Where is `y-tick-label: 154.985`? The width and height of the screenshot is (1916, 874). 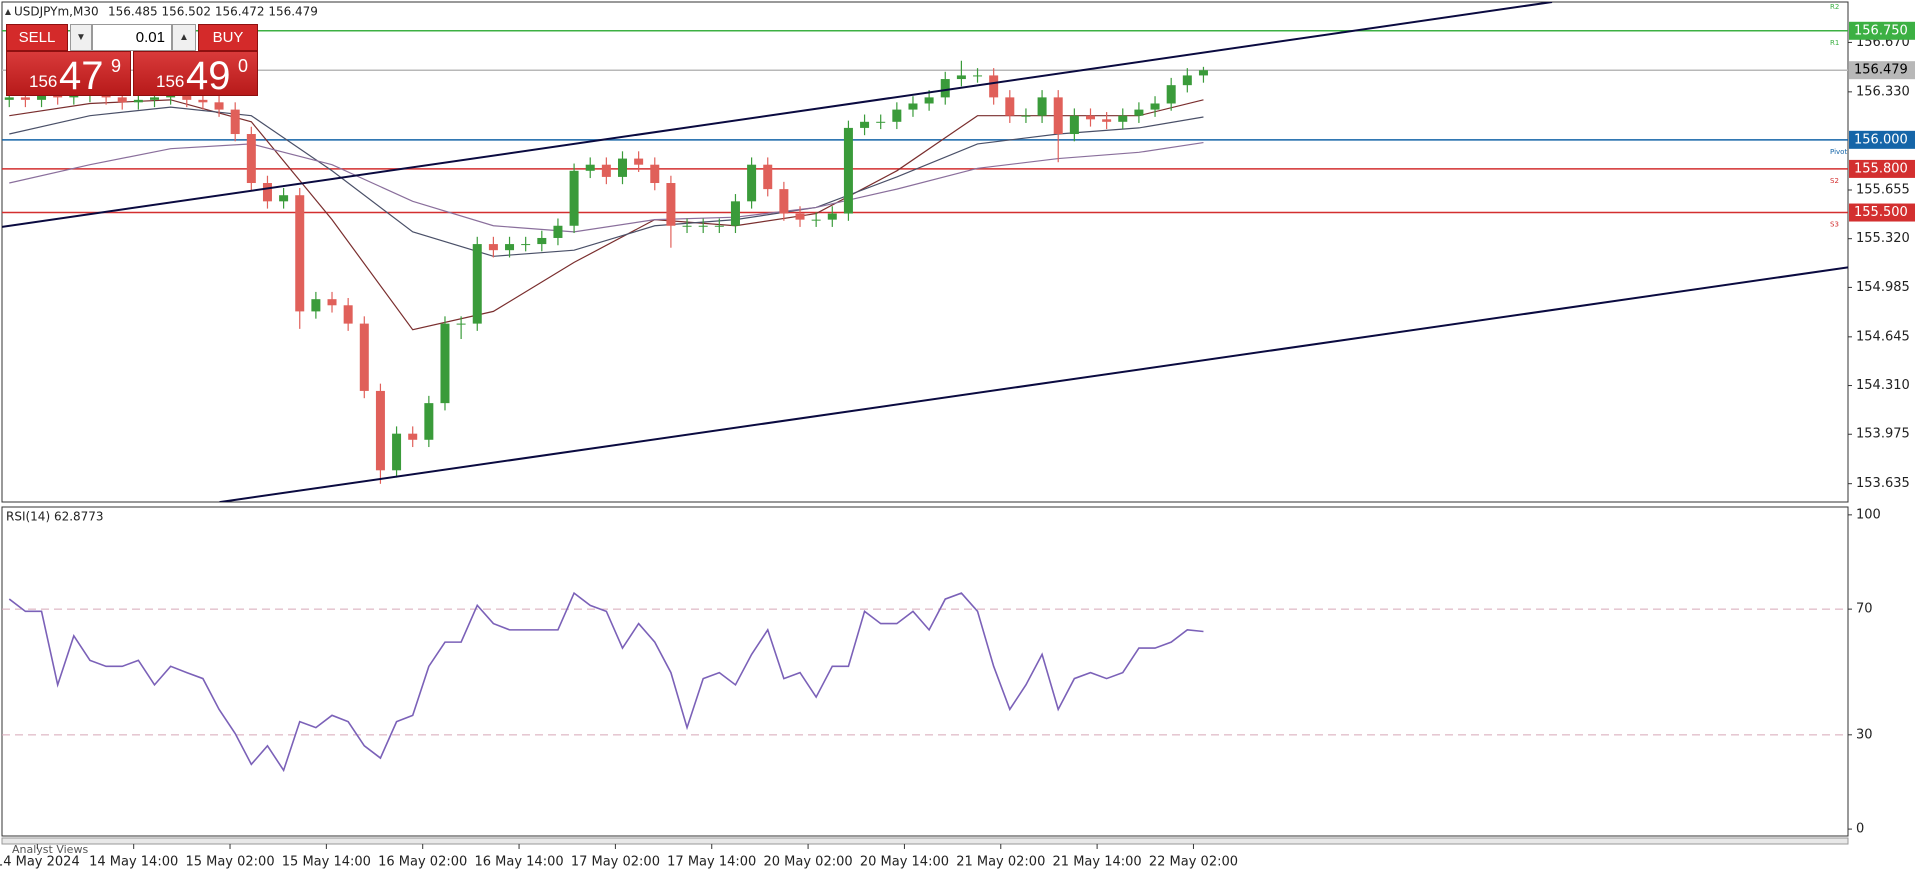 y-tick-label: 154.985 is located at coordinates (1883, 287).